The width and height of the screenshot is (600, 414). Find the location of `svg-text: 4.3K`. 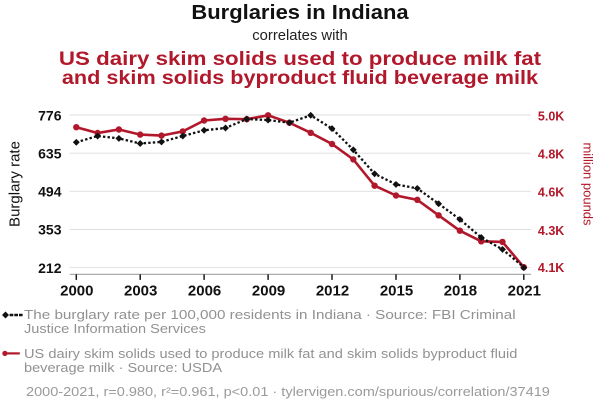

svg-text: 4.3K is located at coordinates (551, 231).